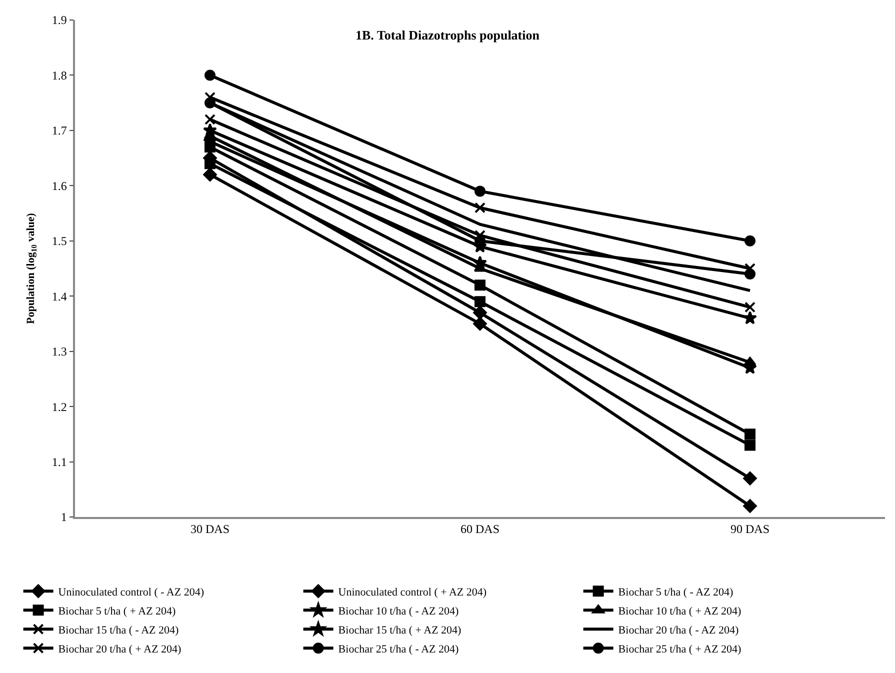 This screenshot has height=673, width=895. I want to click on legend-label: Biochar 5 t/ha ( + AZ 204), so click(117, 611).